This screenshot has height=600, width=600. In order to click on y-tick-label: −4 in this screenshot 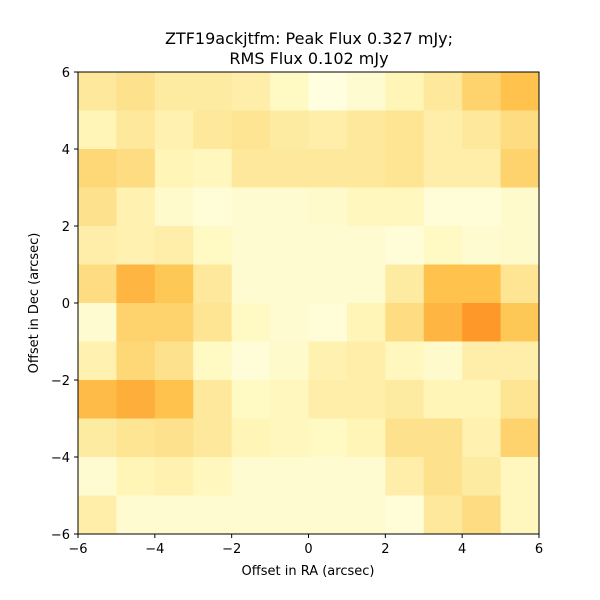, I will do `click(60, 458)`.